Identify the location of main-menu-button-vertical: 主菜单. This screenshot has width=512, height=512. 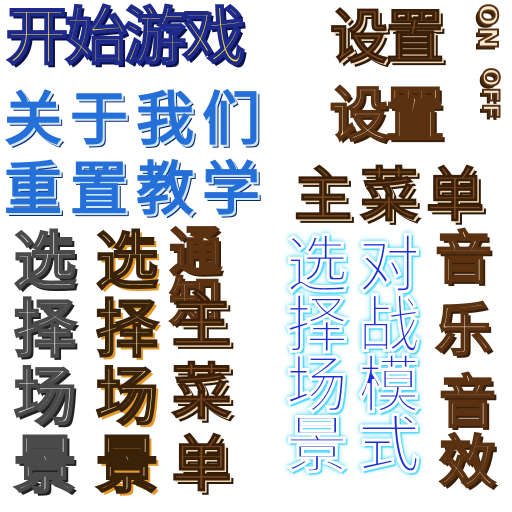
(196, 396).